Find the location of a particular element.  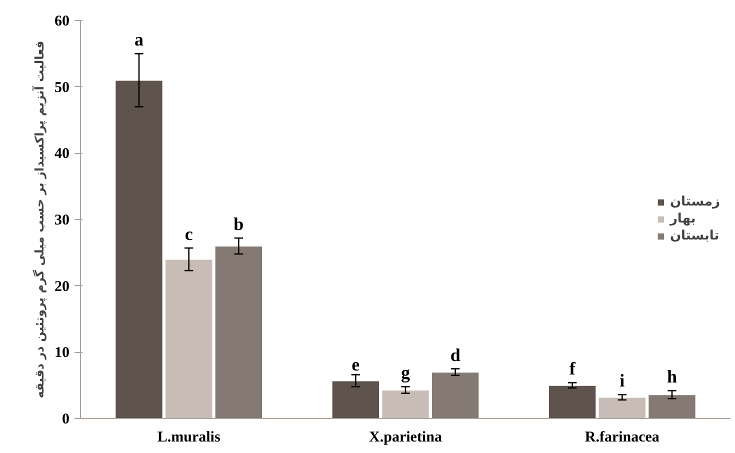

data-label: g is located at coordinates (405, 372).